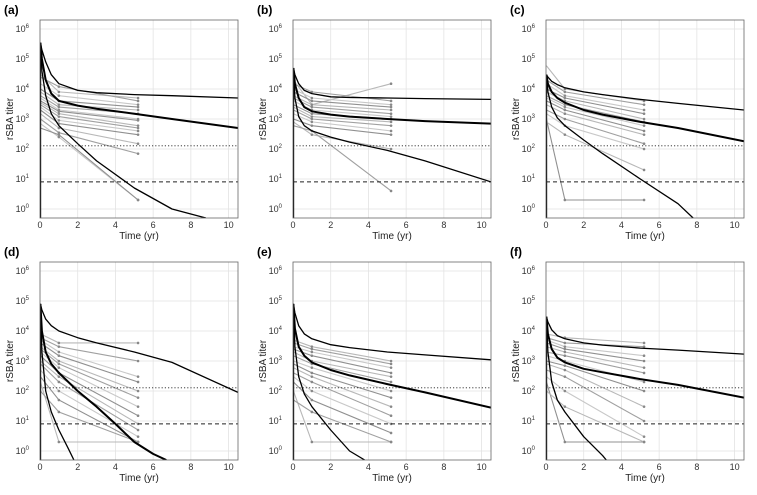 The height and width of the screenshot is (495, 757). What do you see at coordinates (281, 147) in the screenshot?
I see `y-tick-exponent: 2` at bounding box center [281, 147].